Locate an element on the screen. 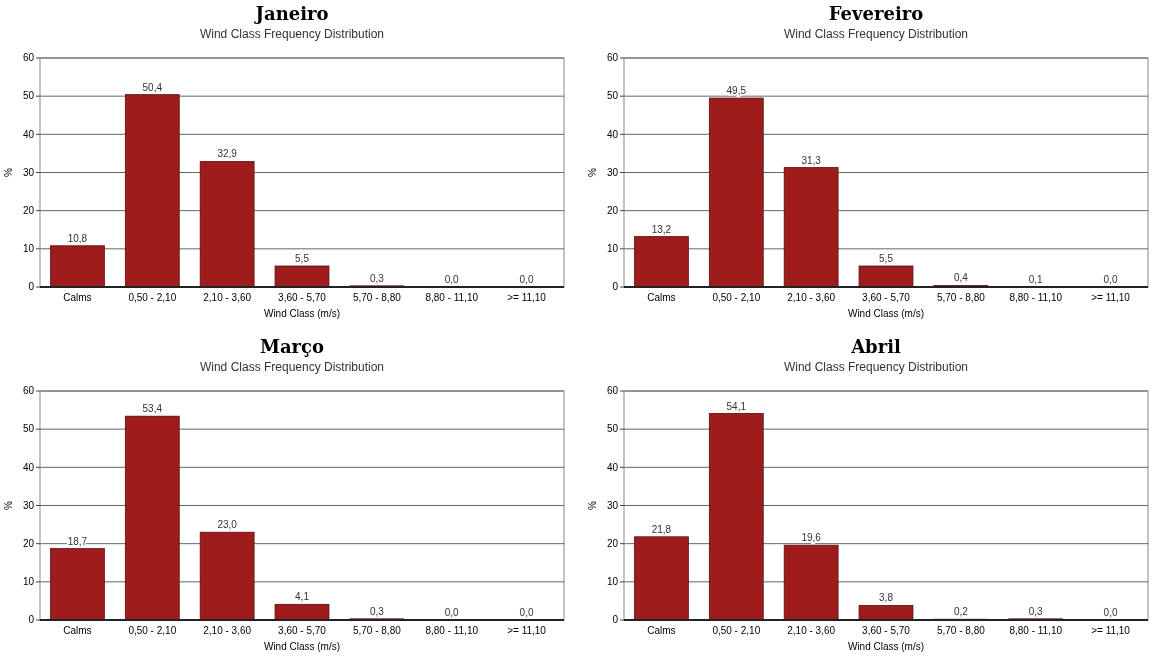 The width and height of the screenshot is (1168, 666). data-label: 19,6 is located at coordinates (811, 538).